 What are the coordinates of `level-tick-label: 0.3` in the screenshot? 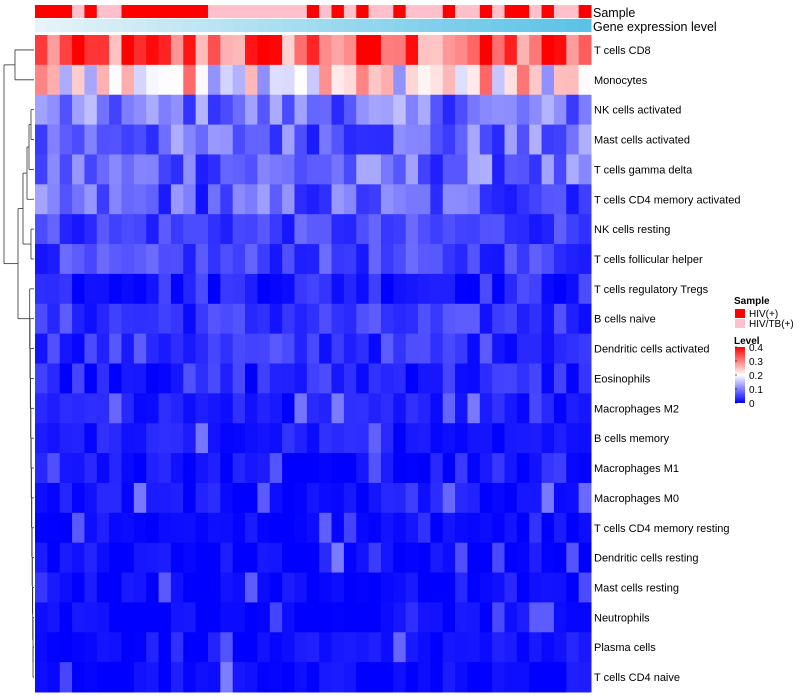 It's located at (756, 362).